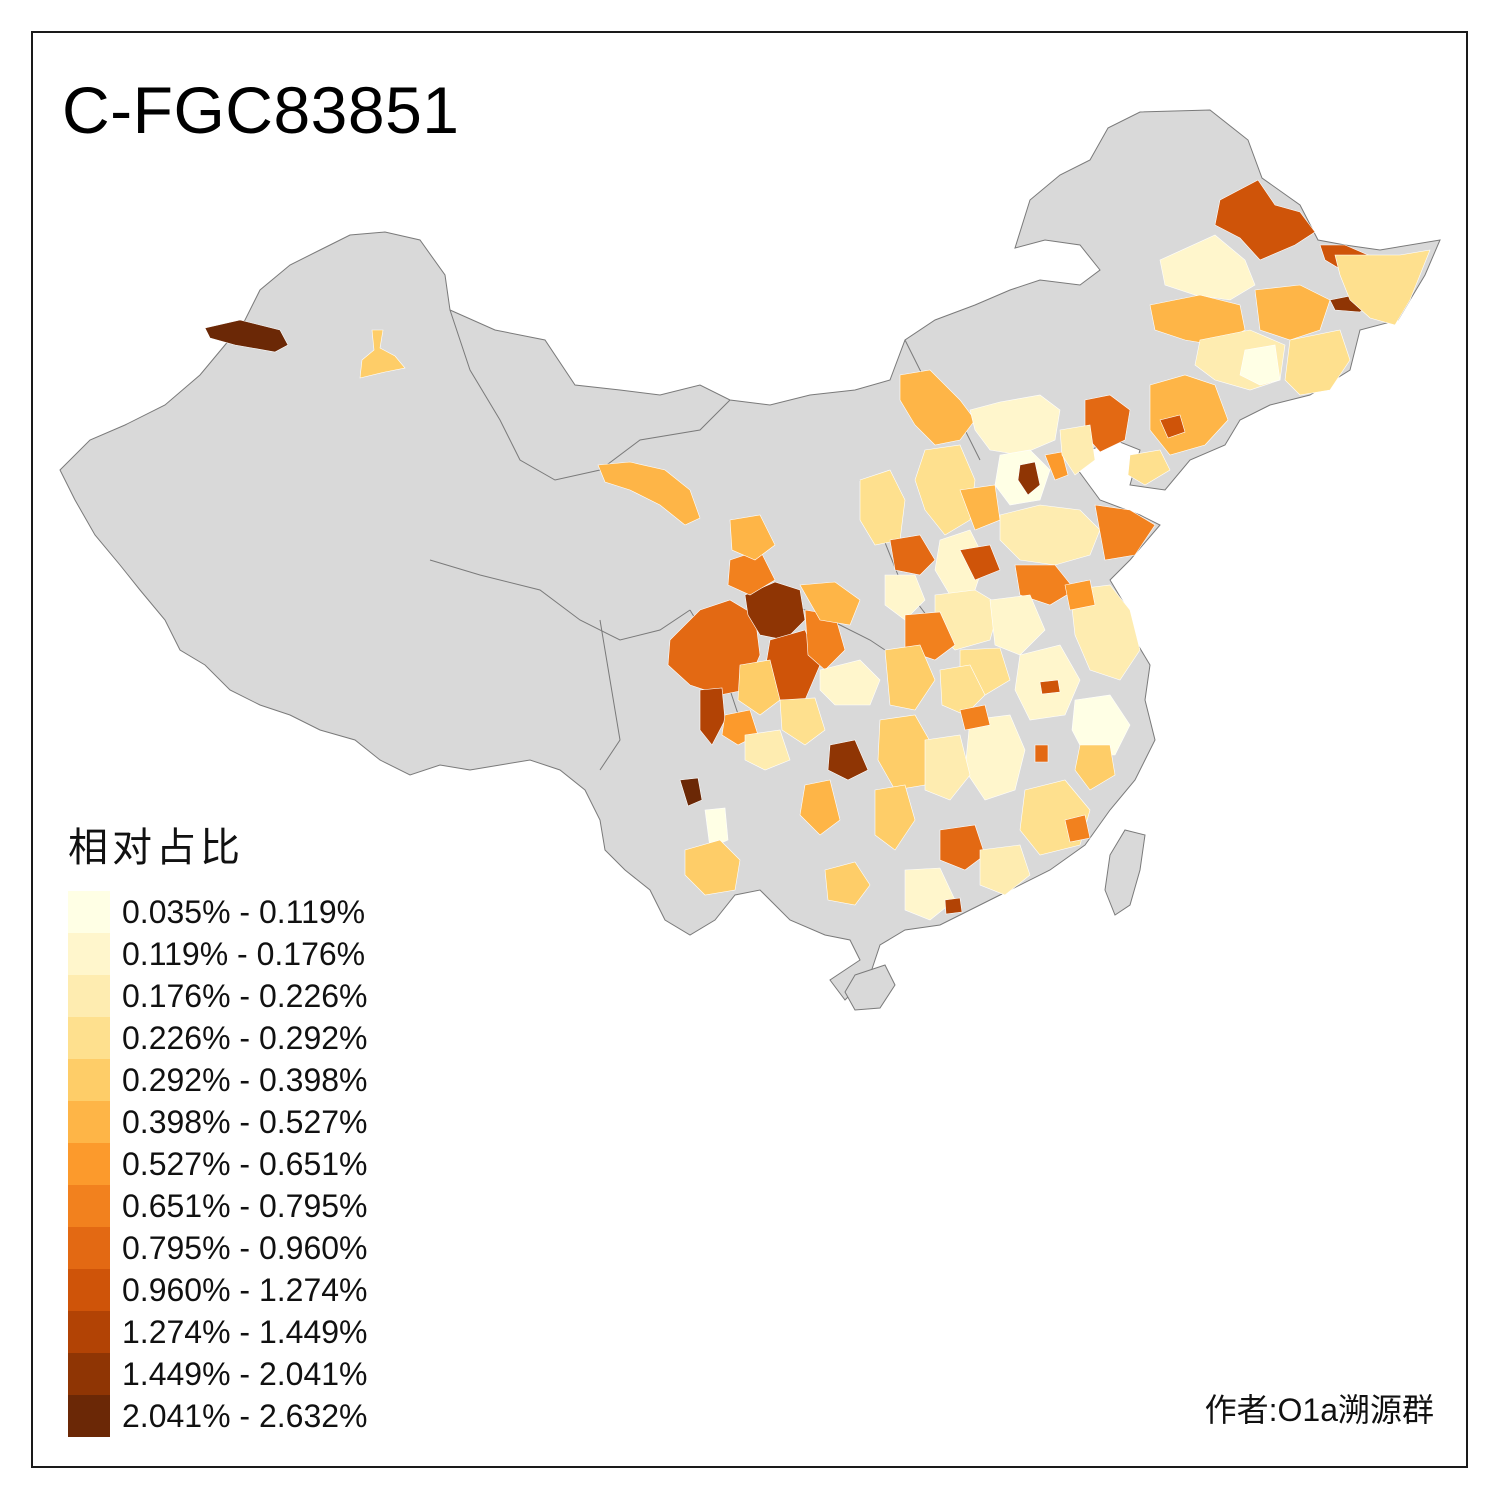 The height and width of the screenshot is (1500, 1500). Describe the element at coordinates (847, 883) in the screenshot. I see `region-guangxi` at that location.